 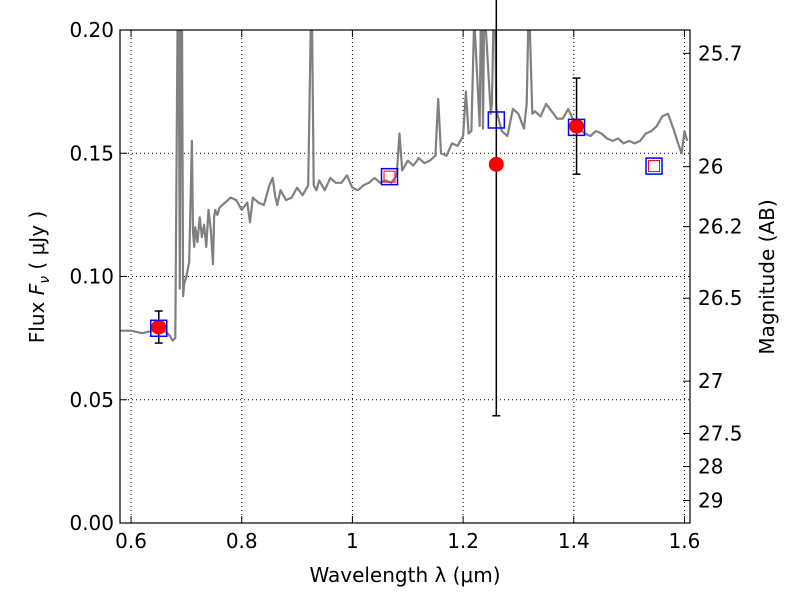 What do you see at coordinates (37, 319) in the screenshot?
I see `y-label-prefix: Flux` at bounding box center [37, 319].